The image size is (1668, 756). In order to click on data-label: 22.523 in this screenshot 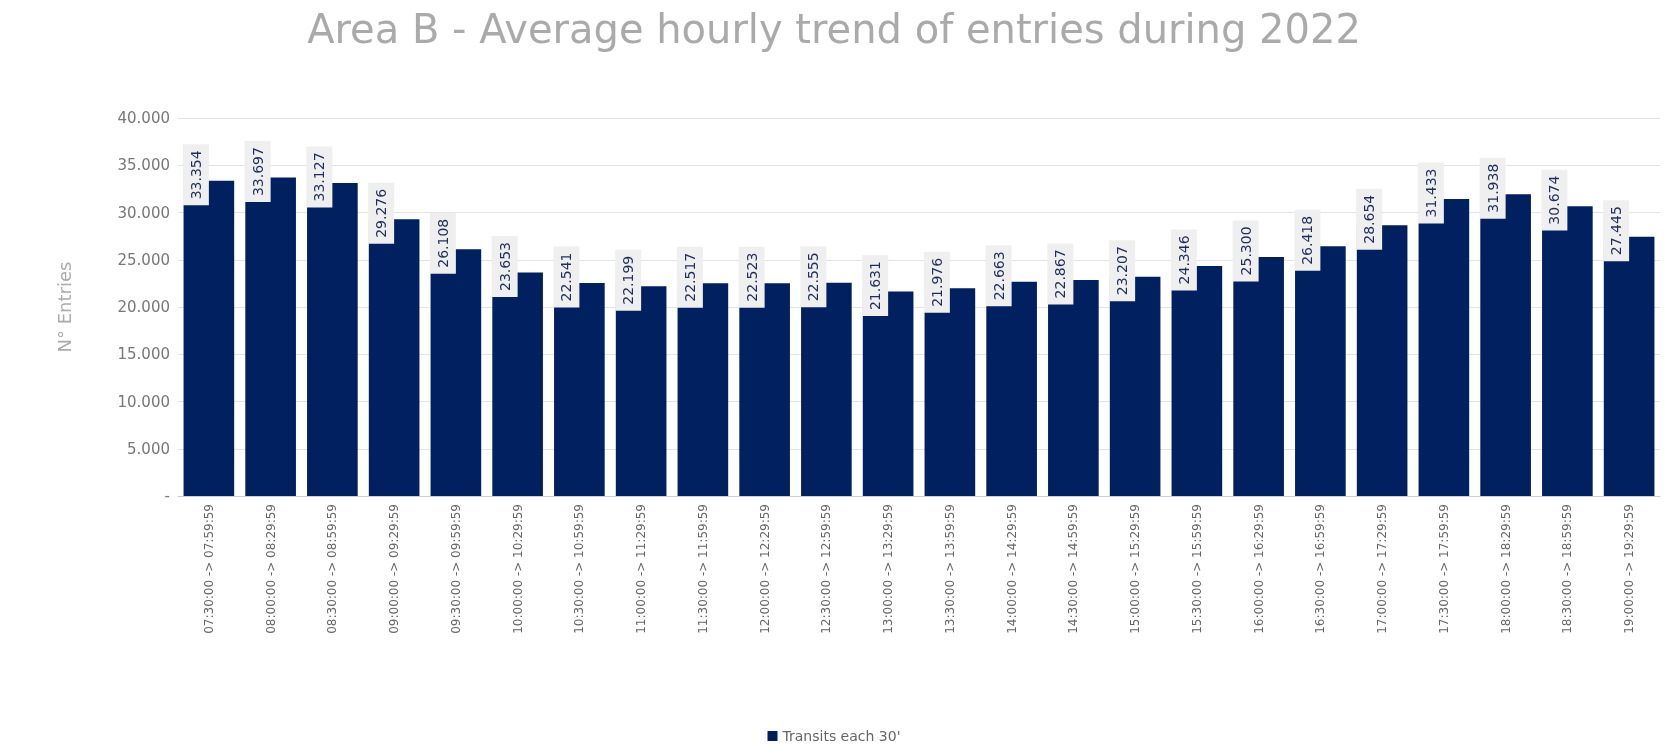, I will do `click(751, 277)`.